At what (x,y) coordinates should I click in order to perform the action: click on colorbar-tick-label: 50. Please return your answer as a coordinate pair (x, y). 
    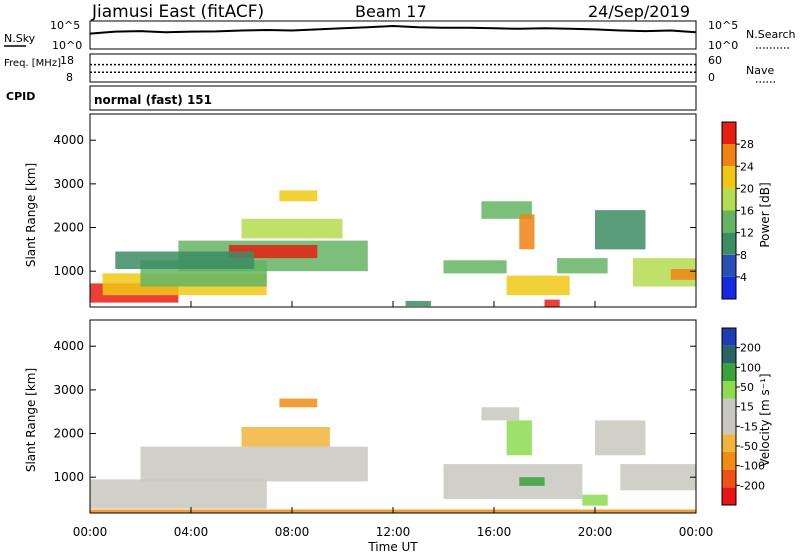
    Looking at the image, I should click on (747, 387).